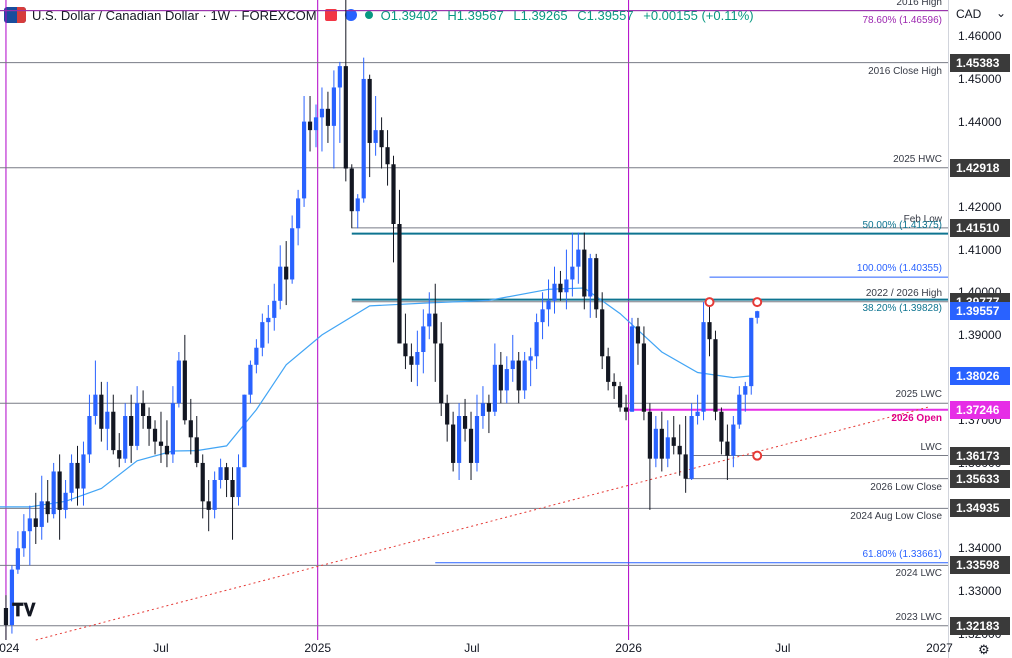 The image size is (1012, 658). Describe the element at coordinates (902, 308) in the screenshot. I see `level-label-fib-382: 38.20% (1.39828)` at that location.